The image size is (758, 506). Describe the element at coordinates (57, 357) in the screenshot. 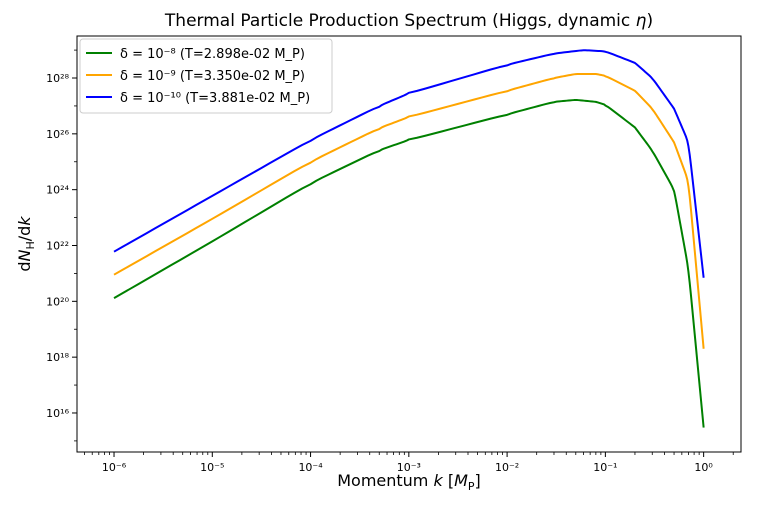

I see `y-tick-label: 10¹⁸` at that location.